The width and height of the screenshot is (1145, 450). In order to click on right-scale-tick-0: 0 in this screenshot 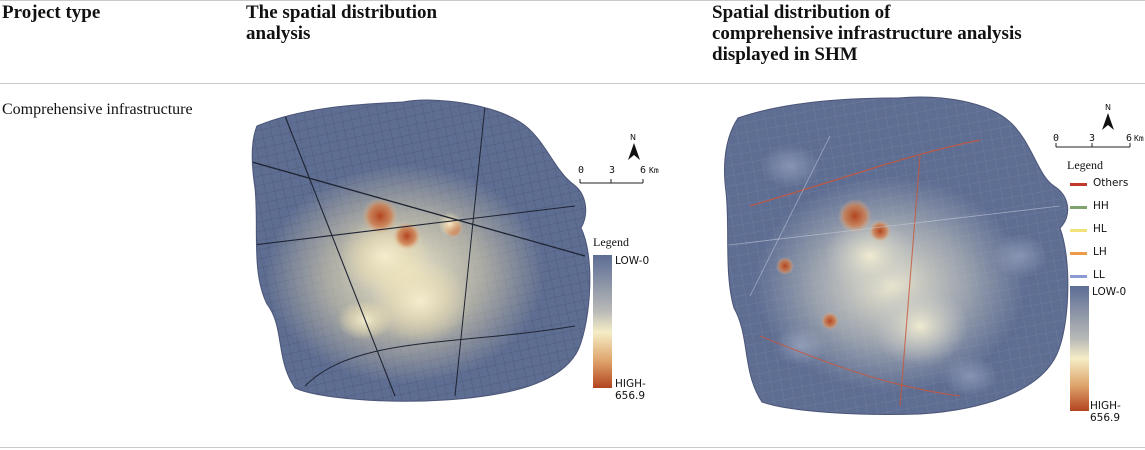, I will do `click(1056, 138)`.